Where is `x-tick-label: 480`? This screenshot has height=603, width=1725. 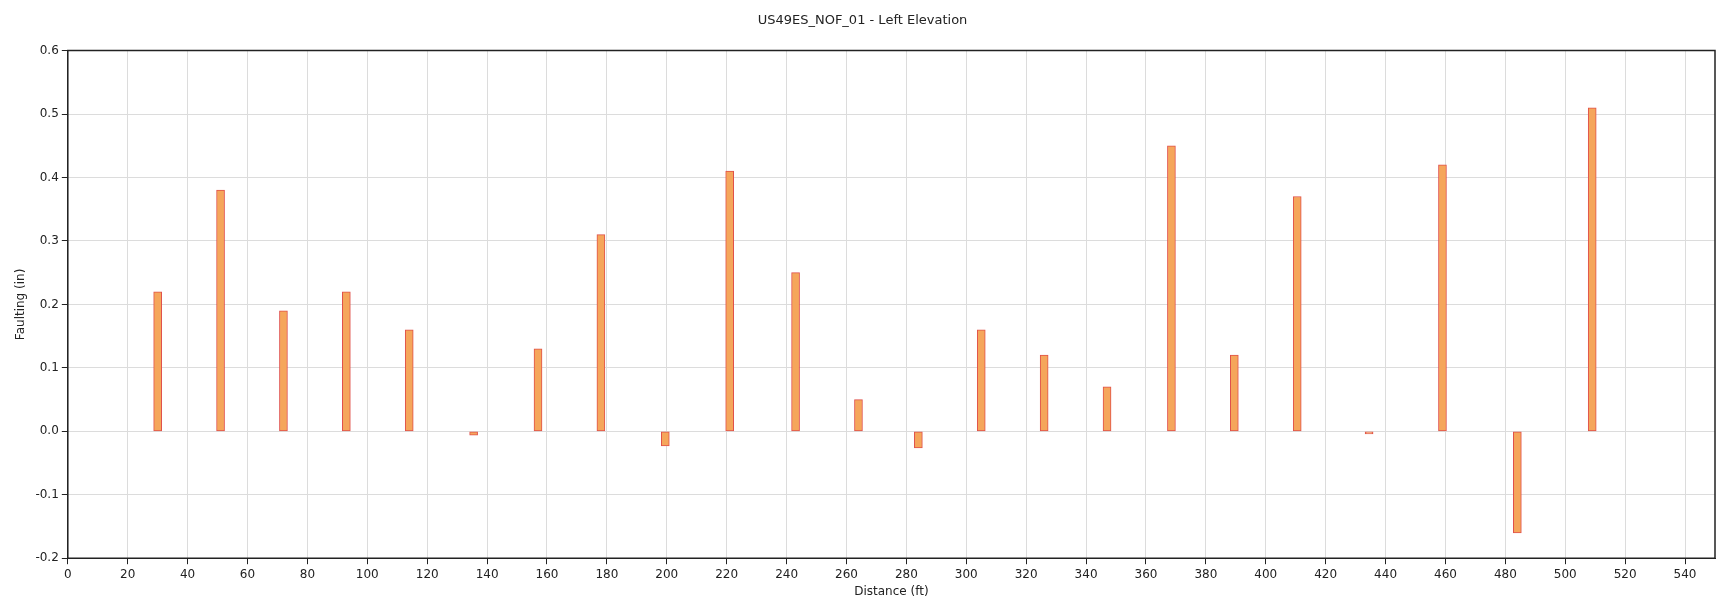
x-tick-label: 480 is located at coordinates (1505, 573).